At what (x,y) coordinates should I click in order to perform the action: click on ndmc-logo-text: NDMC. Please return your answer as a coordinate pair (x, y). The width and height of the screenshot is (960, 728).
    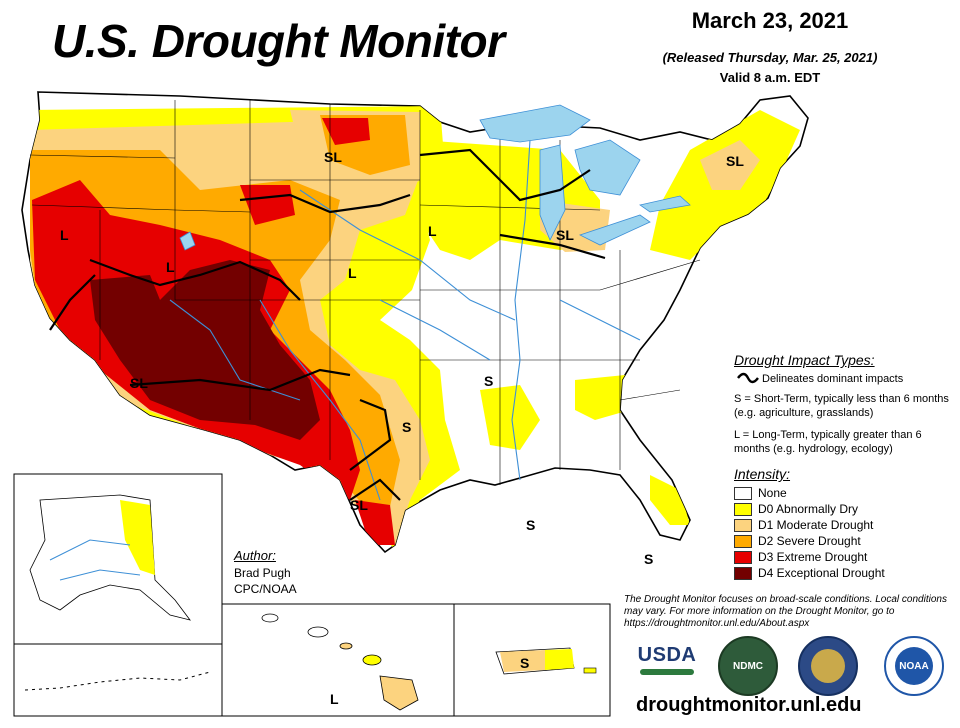
    Looking at the image, I should click on (748, 666).